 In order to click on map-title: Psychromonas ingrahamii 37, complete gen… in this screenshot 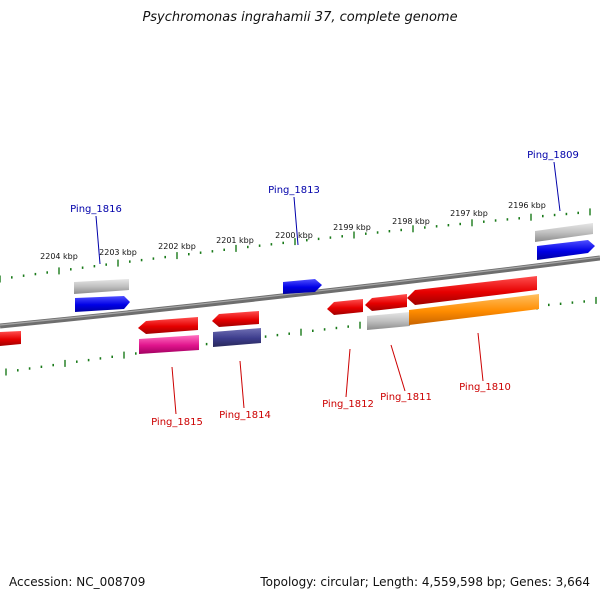, I will do `click(300, 17)`.